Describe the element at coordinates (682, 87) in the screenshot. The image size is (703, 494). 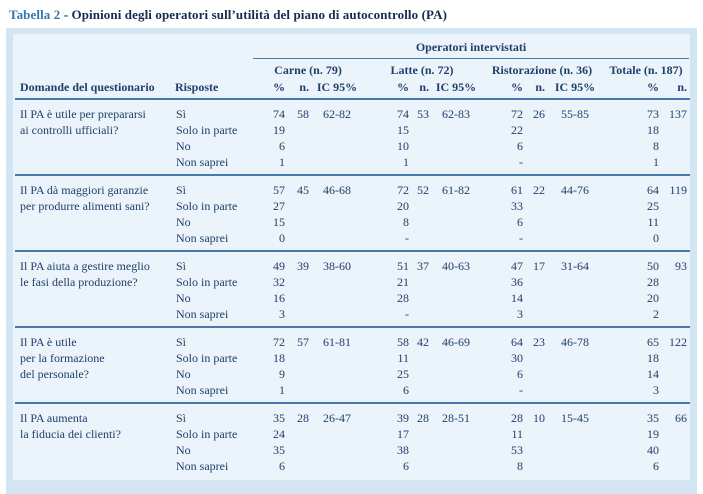
I see `column-header-totale-n: n.` at that location.